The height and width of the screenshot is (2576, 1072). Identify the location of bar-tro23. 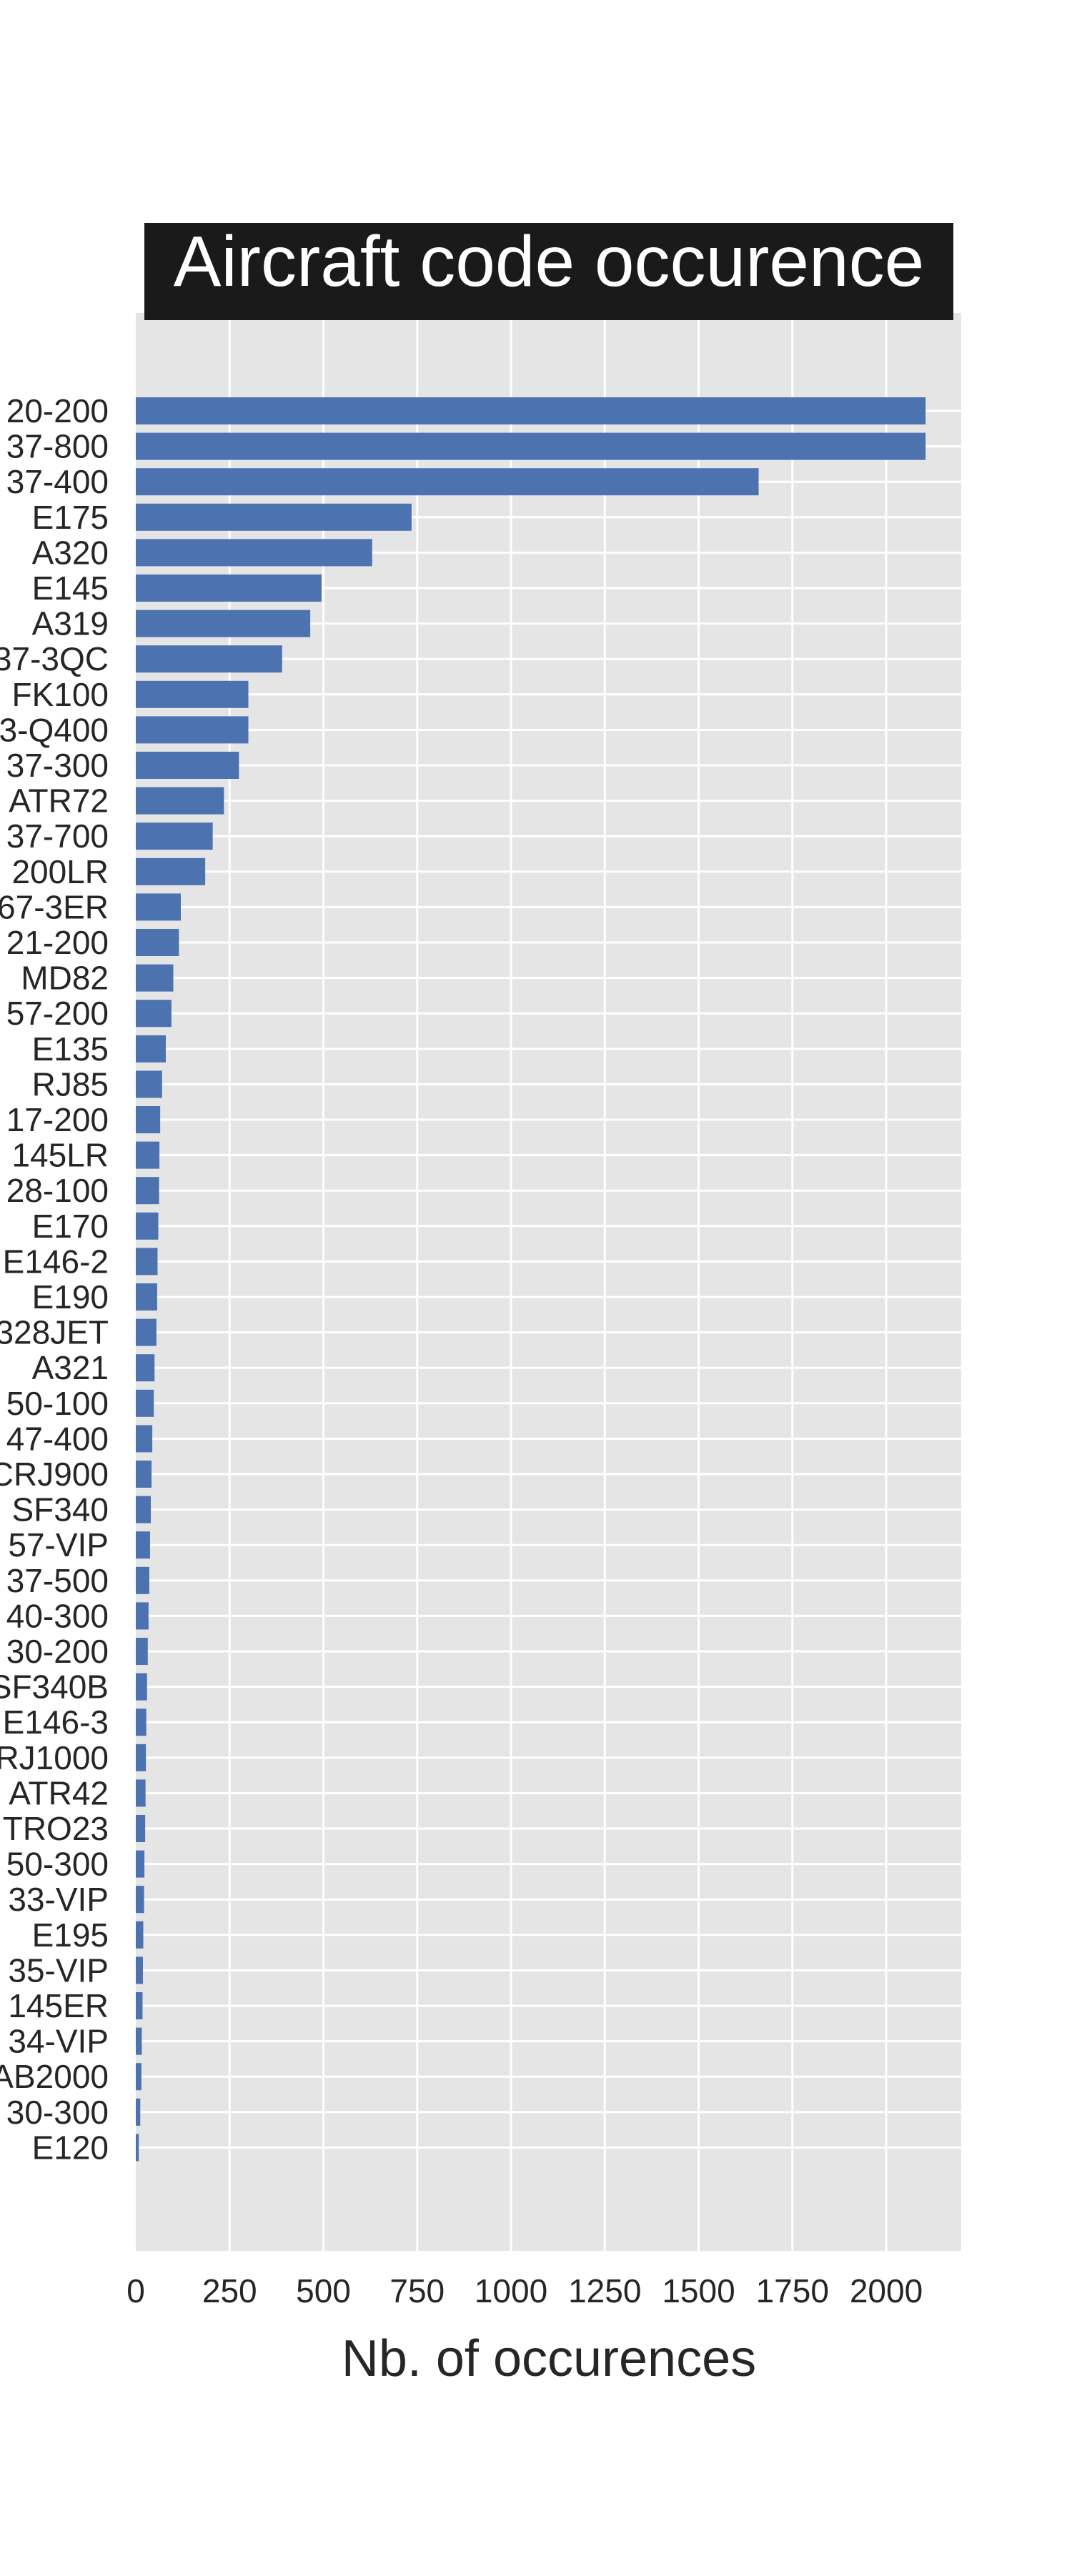
(141, 1828).